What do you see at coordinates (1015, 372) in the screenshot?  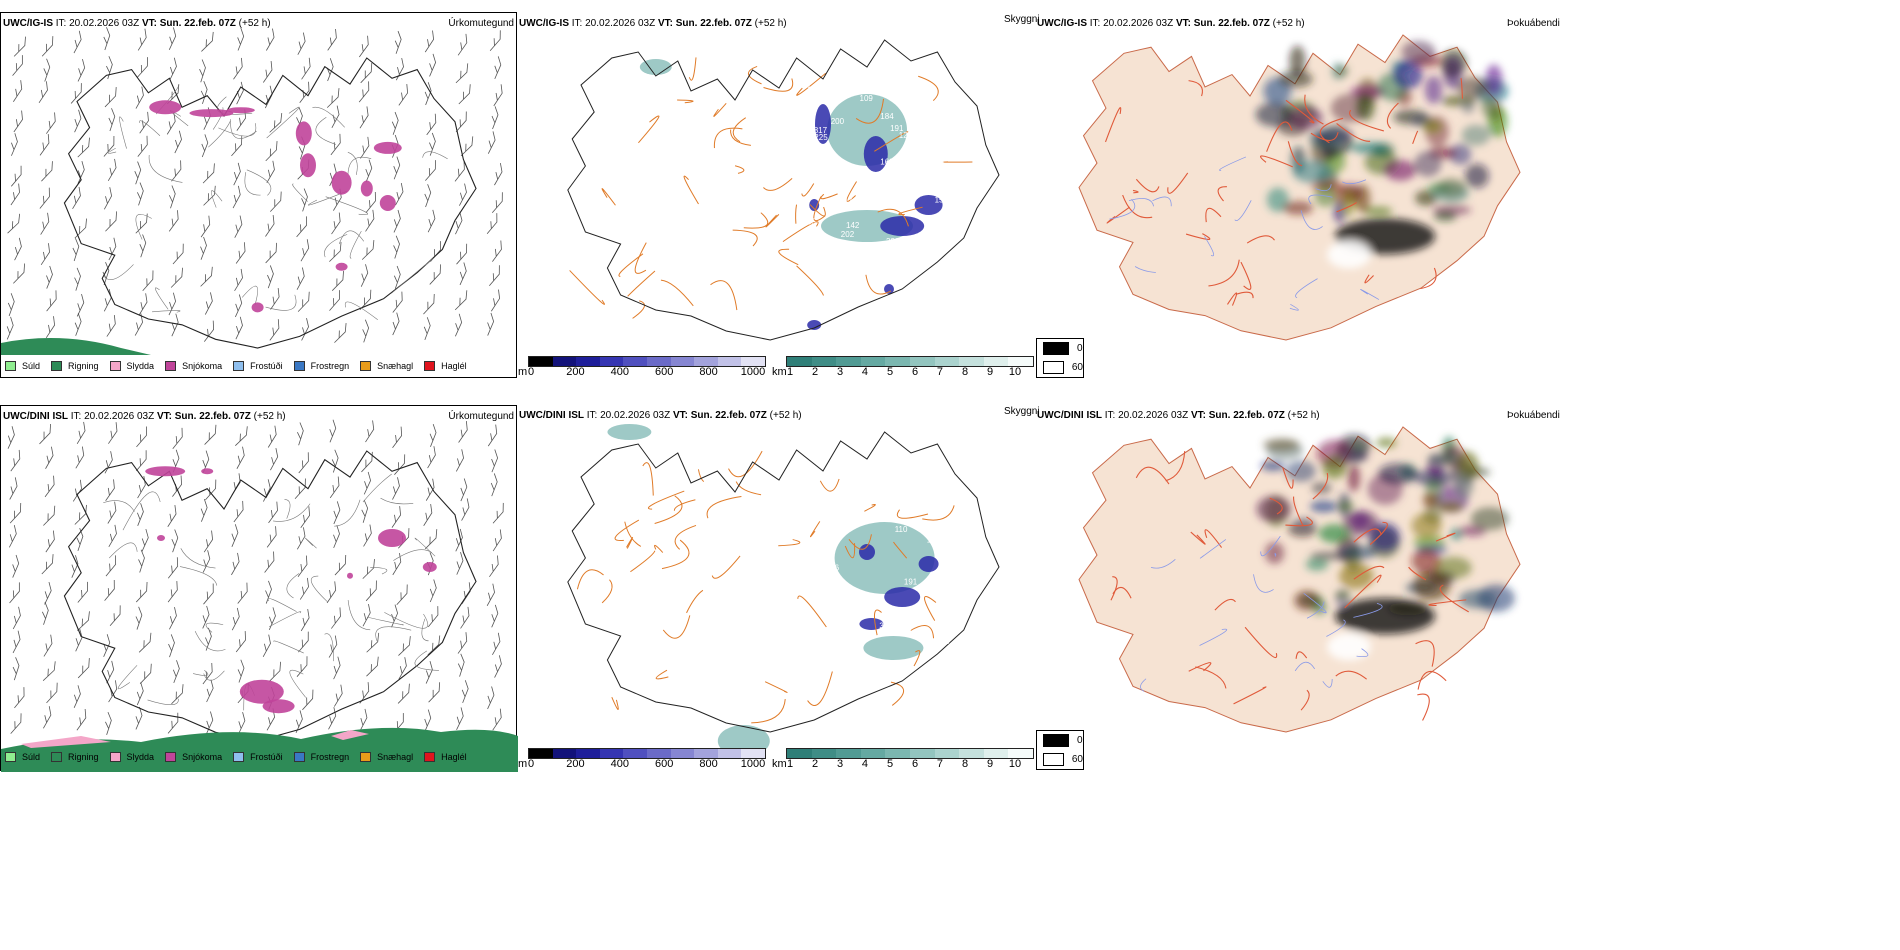 I see `colorbar-tick: 10` at bounding box center [1015, 372].